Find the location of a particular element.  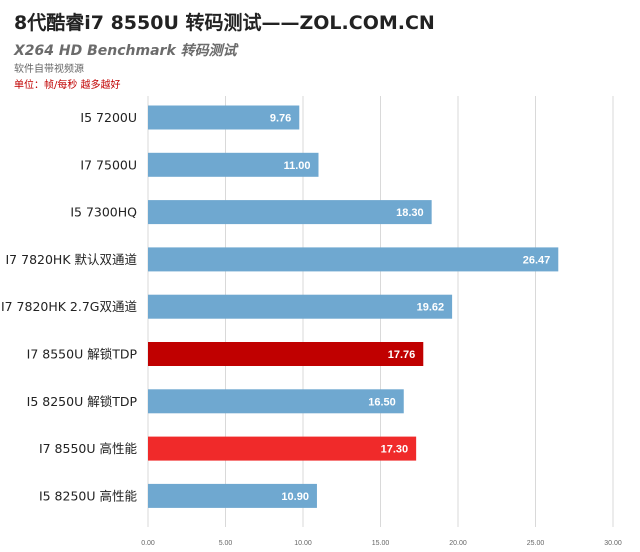

chart-note-source: 软件自带视频源 is located at coordinates (49, 69).